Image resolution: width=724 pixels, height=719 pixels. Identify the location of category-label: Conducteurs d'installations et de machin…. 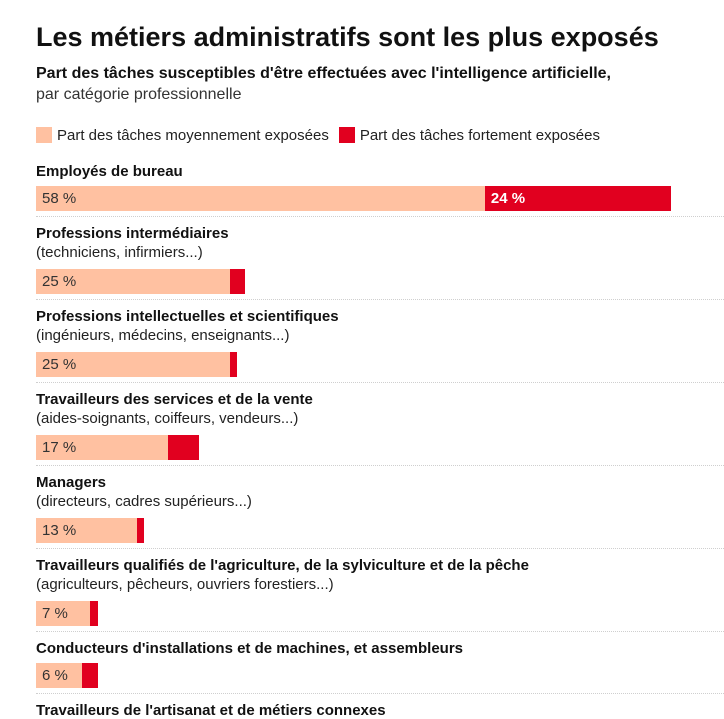
(250, 648).